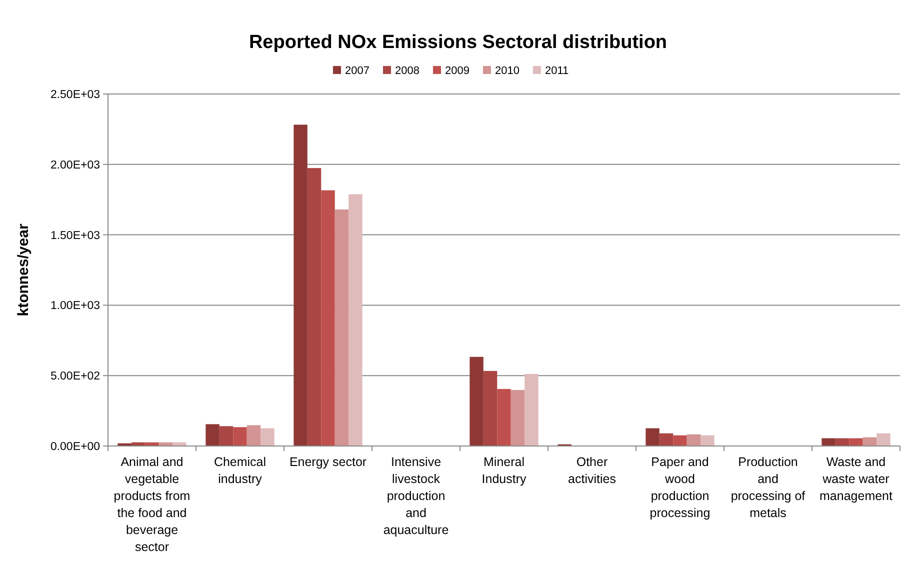 Image resolution: width=918 pixels, height=564 pixels. What do you see at coordinates (680, 487) in the screenshot?
I see `x-tick-label: Paper and wood production processing` at bounding box center [680, 487].